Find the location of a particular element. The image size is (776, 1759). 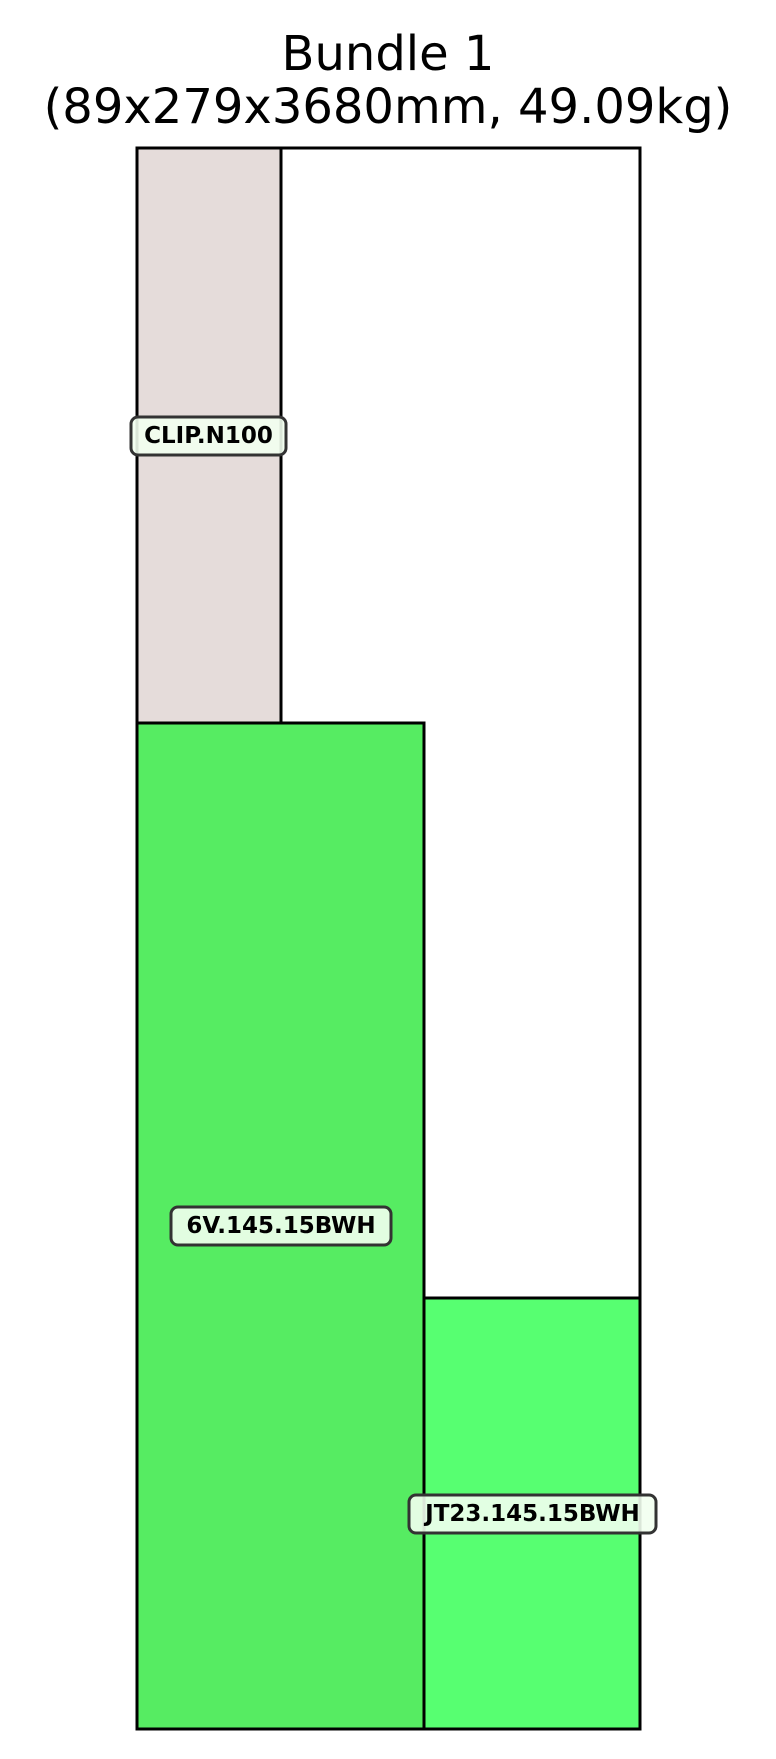

piece-clip-n100-label-box: CLIP.N100 is located at coordinates (208, 436).